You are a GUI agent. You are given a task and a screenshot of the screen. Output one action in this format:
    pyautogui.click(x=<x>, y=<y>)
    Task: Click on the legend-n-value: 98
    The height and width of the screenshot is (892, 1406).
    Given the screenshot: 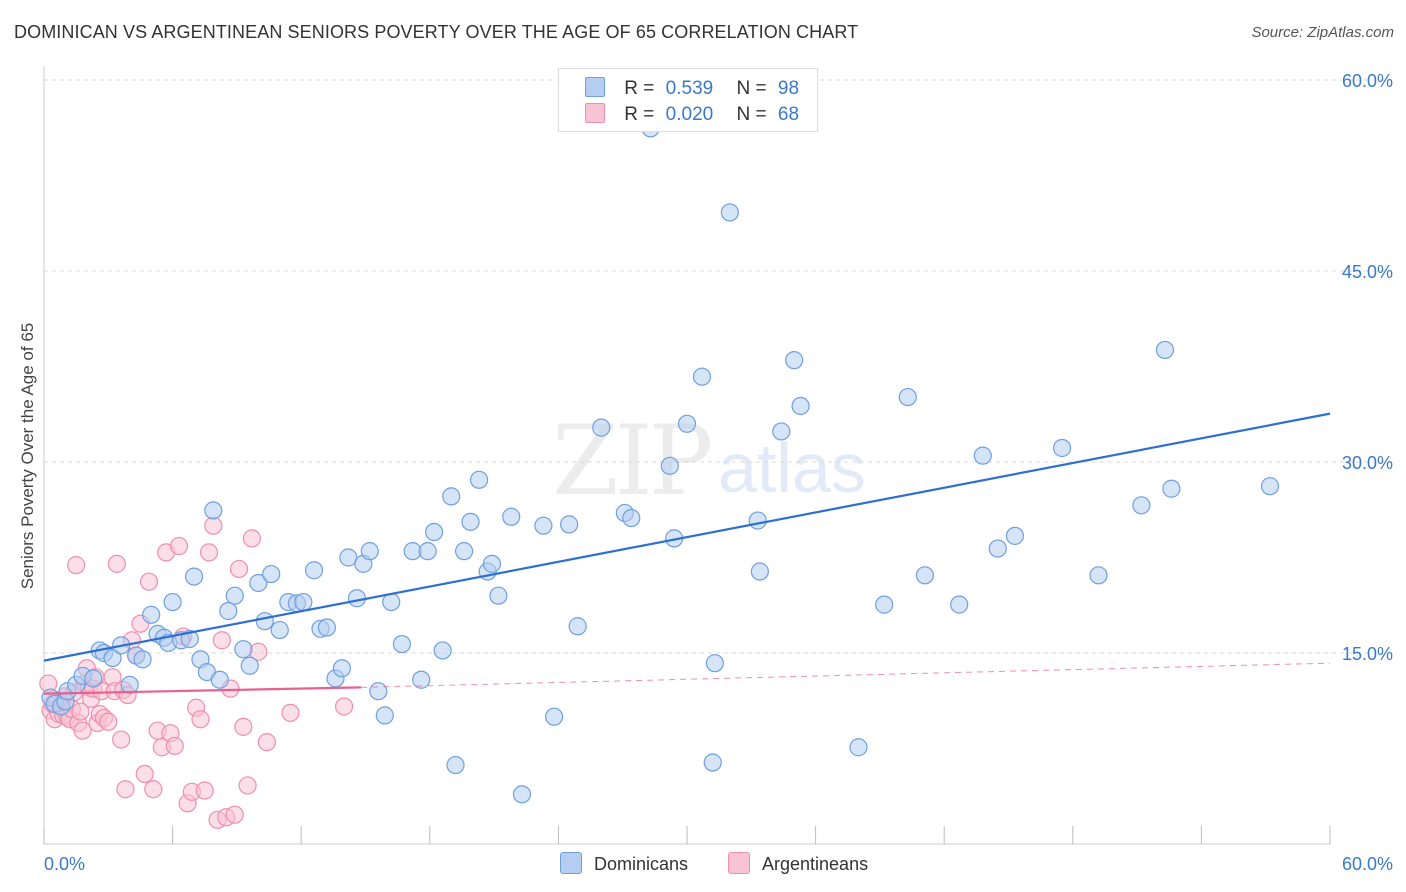 What is the action you would take?
    pyautogui.click(x=788, y=88)
    